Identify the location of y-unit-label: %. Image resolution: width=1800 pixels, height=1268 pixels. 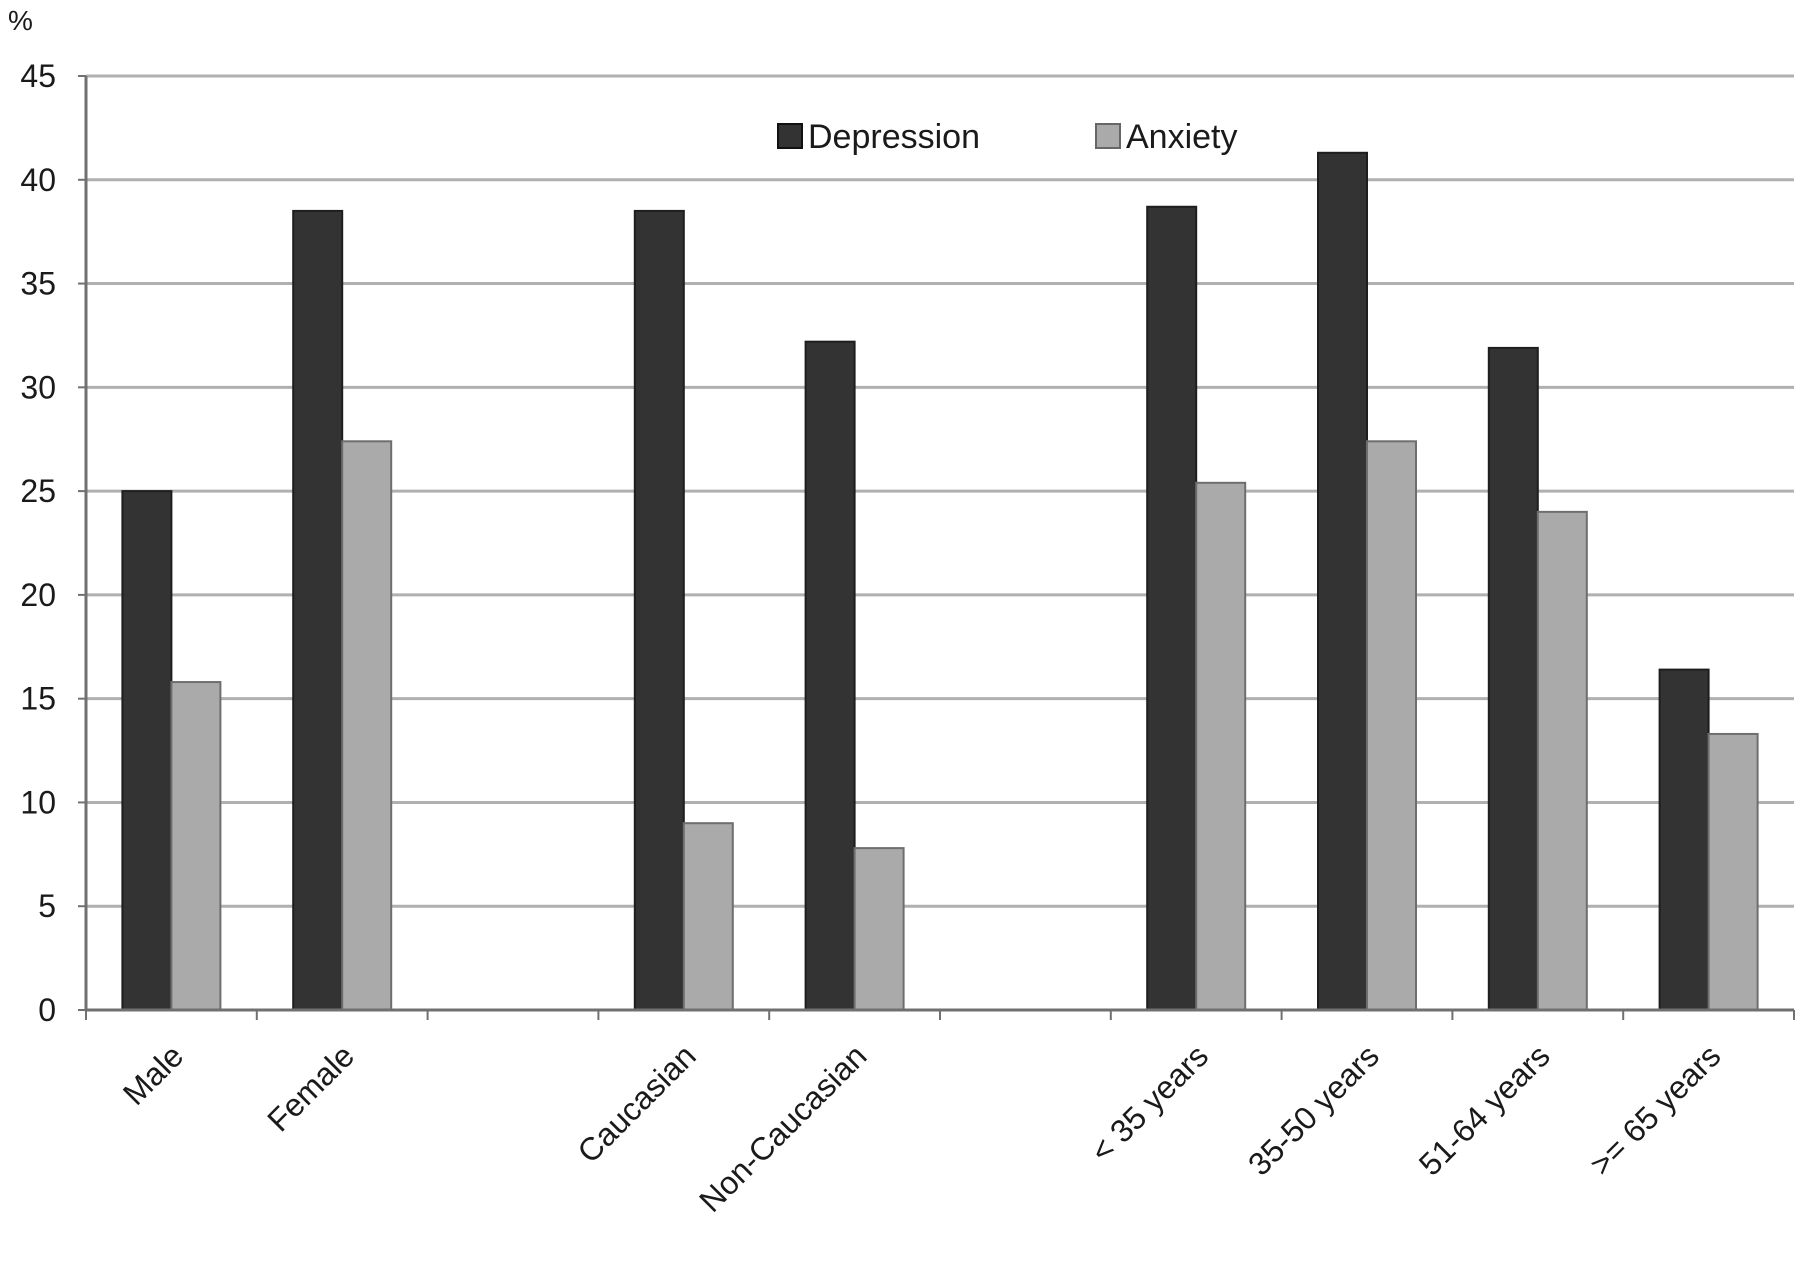
(20, 20).